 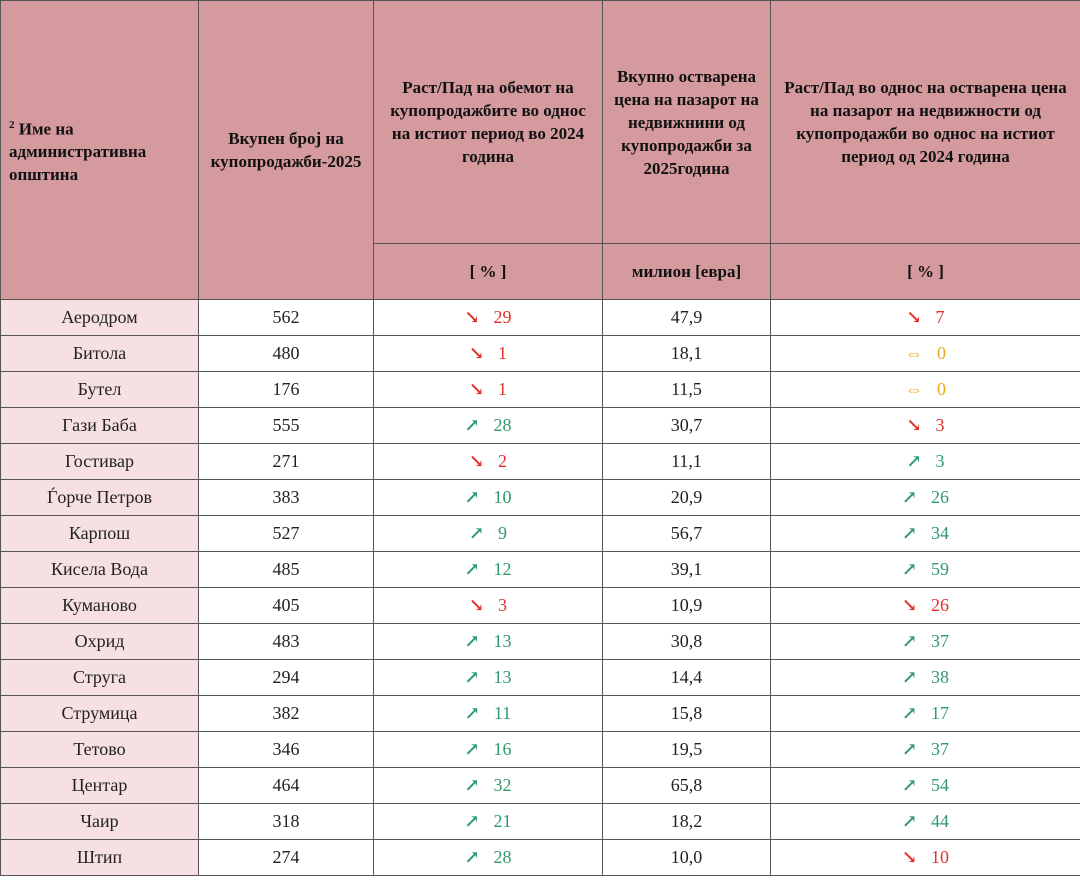 I want to click on change-value: 32, so click(x=502, y=785).